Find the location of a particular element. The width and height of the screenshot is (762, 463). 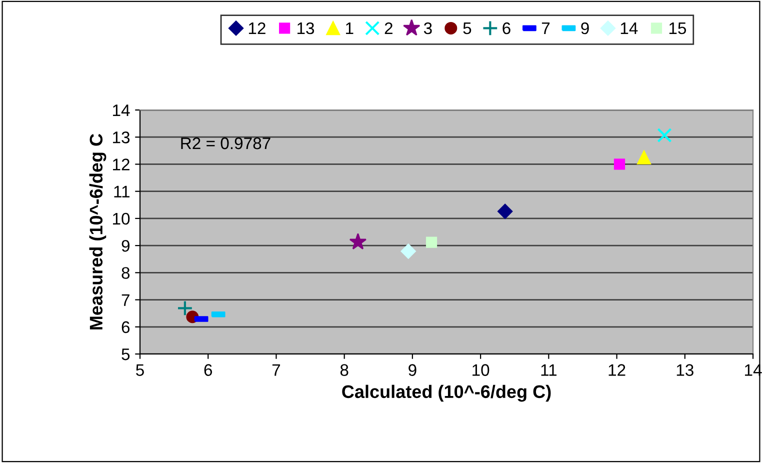

y-tick-label: 12 is located at coordinates (121, 164).